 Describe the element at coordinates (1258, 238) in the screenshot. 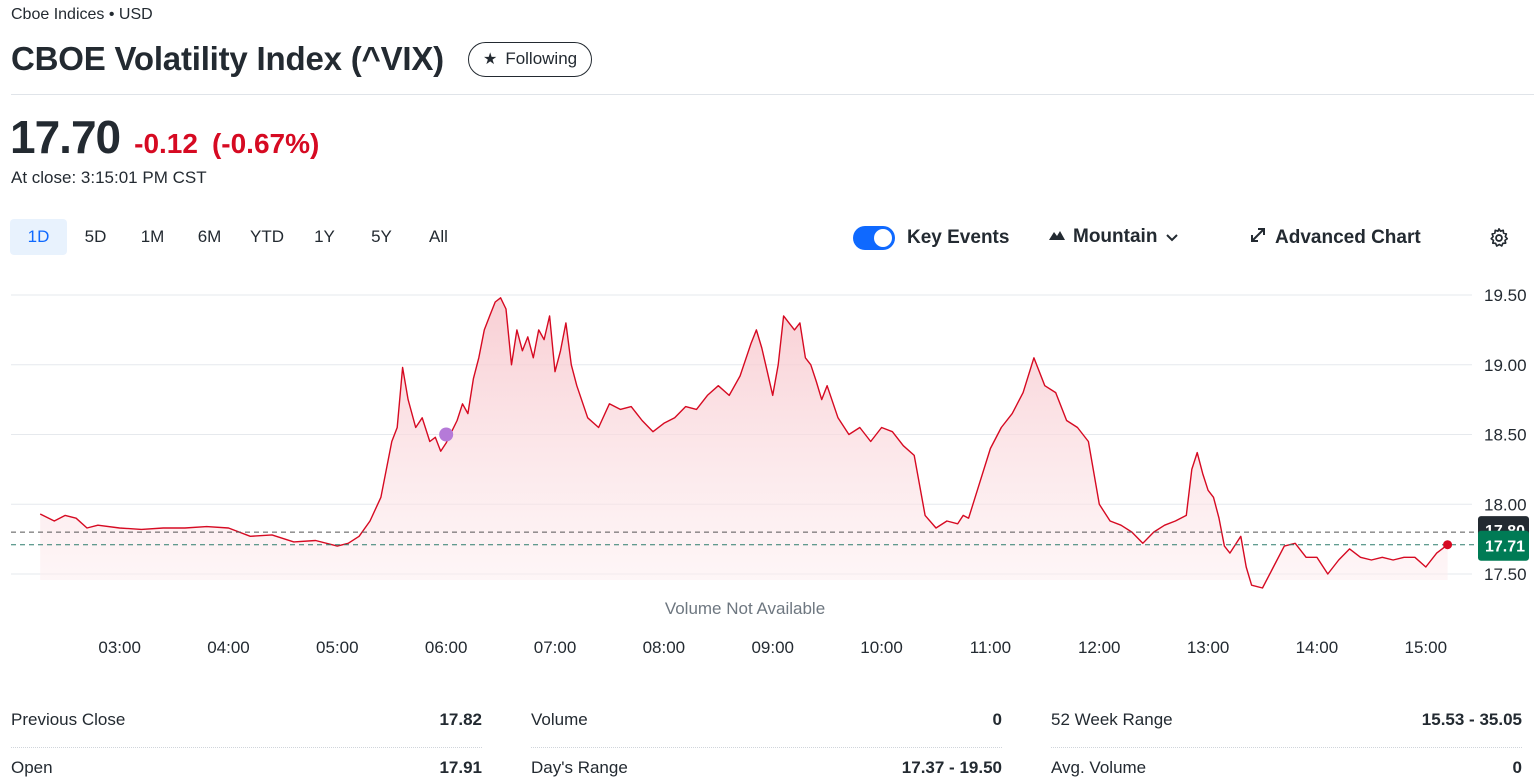

I see `expand-icon` at that location.